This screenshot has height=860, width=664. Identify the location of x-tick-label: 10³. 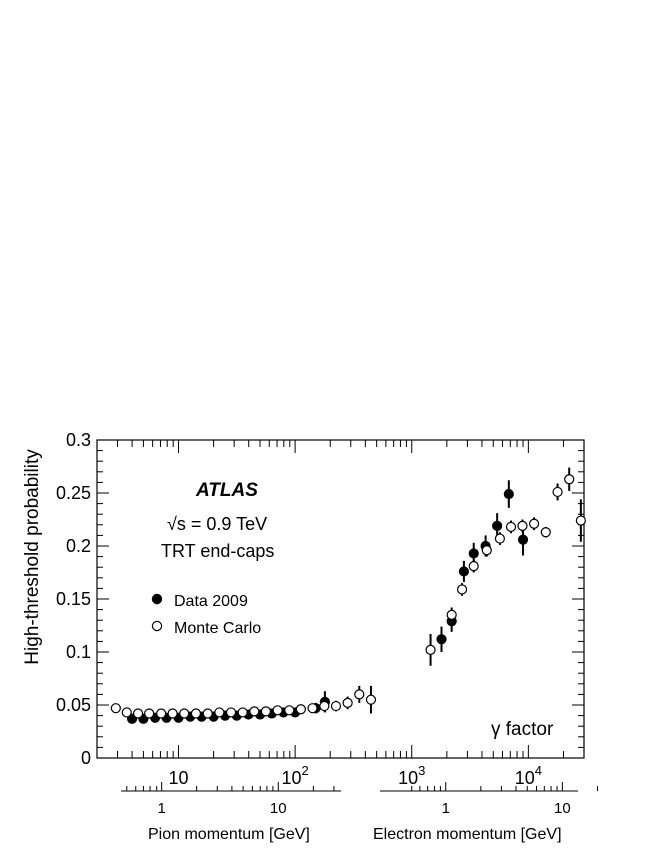
(411, 775).